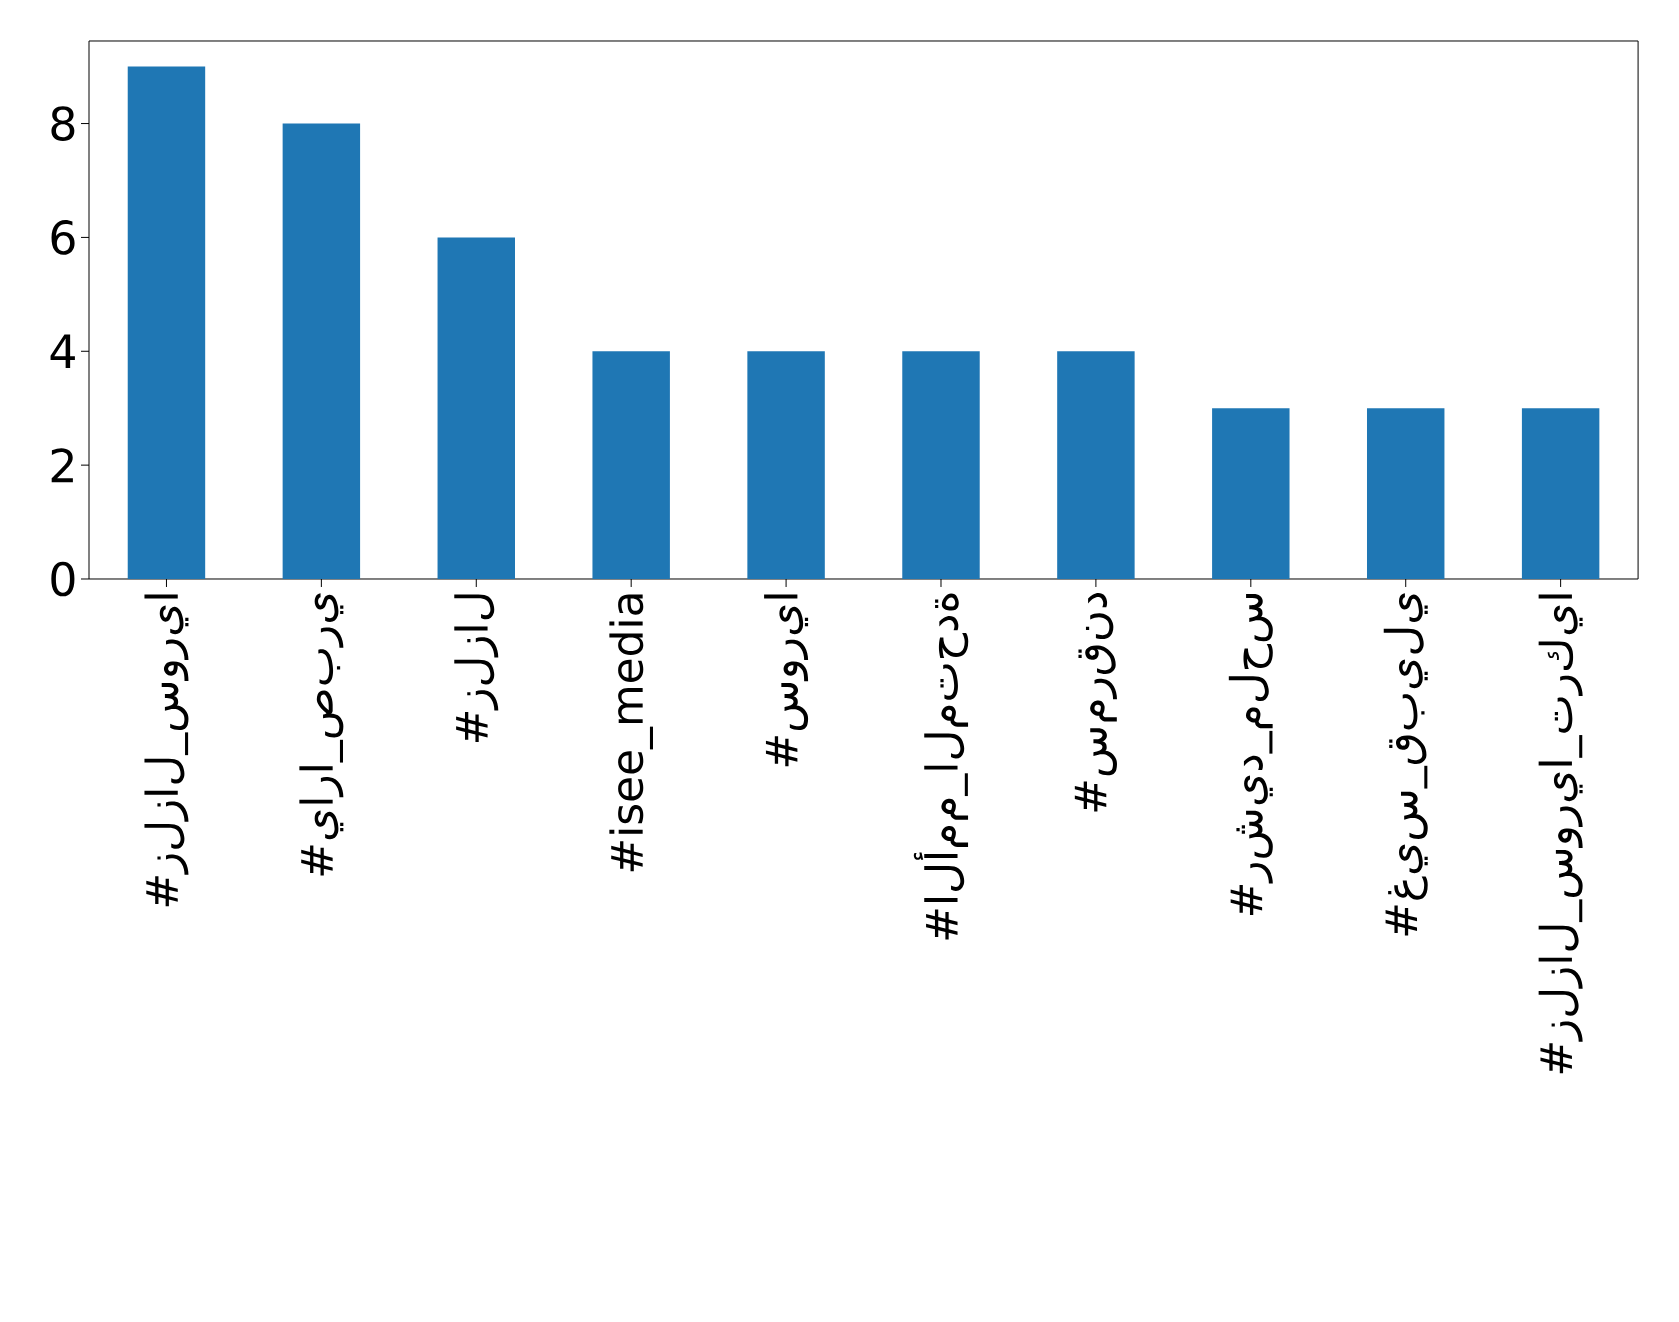  What do you see at coordinates (63, 579) in the screenshot?
I see `y-tick-label: 0` at bounding box center [63, 579].